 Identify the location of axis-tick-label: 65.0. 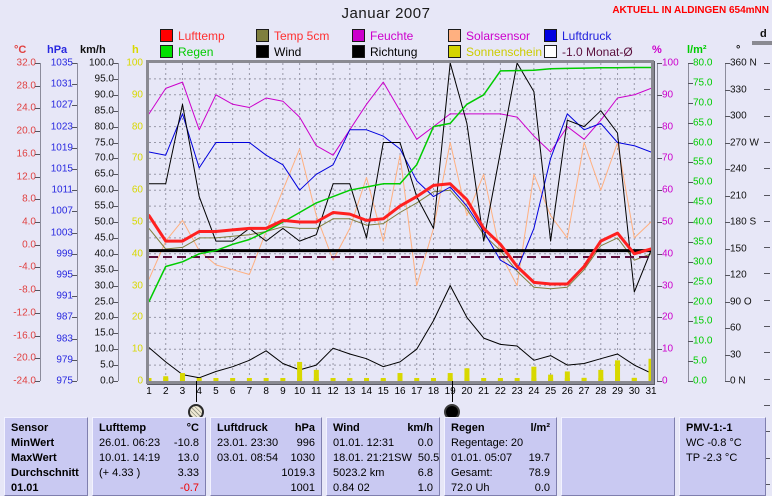
(703, 123).